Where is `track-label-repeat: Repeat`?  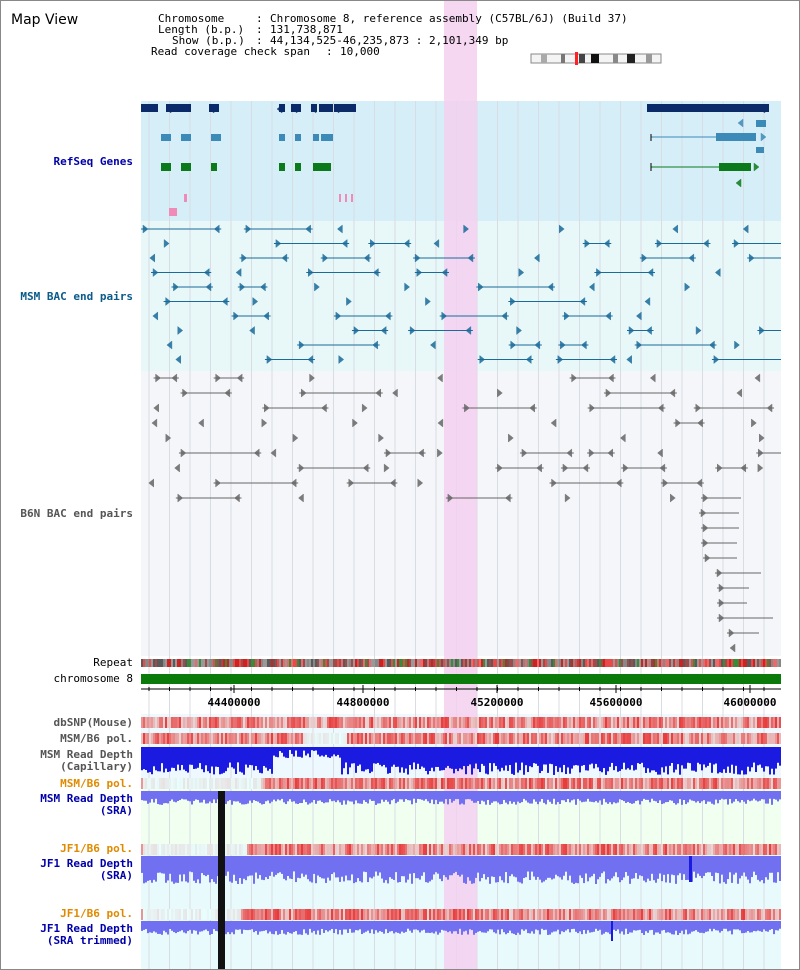
track-label-repeat: Repeat is located at coordinates (113, 662).